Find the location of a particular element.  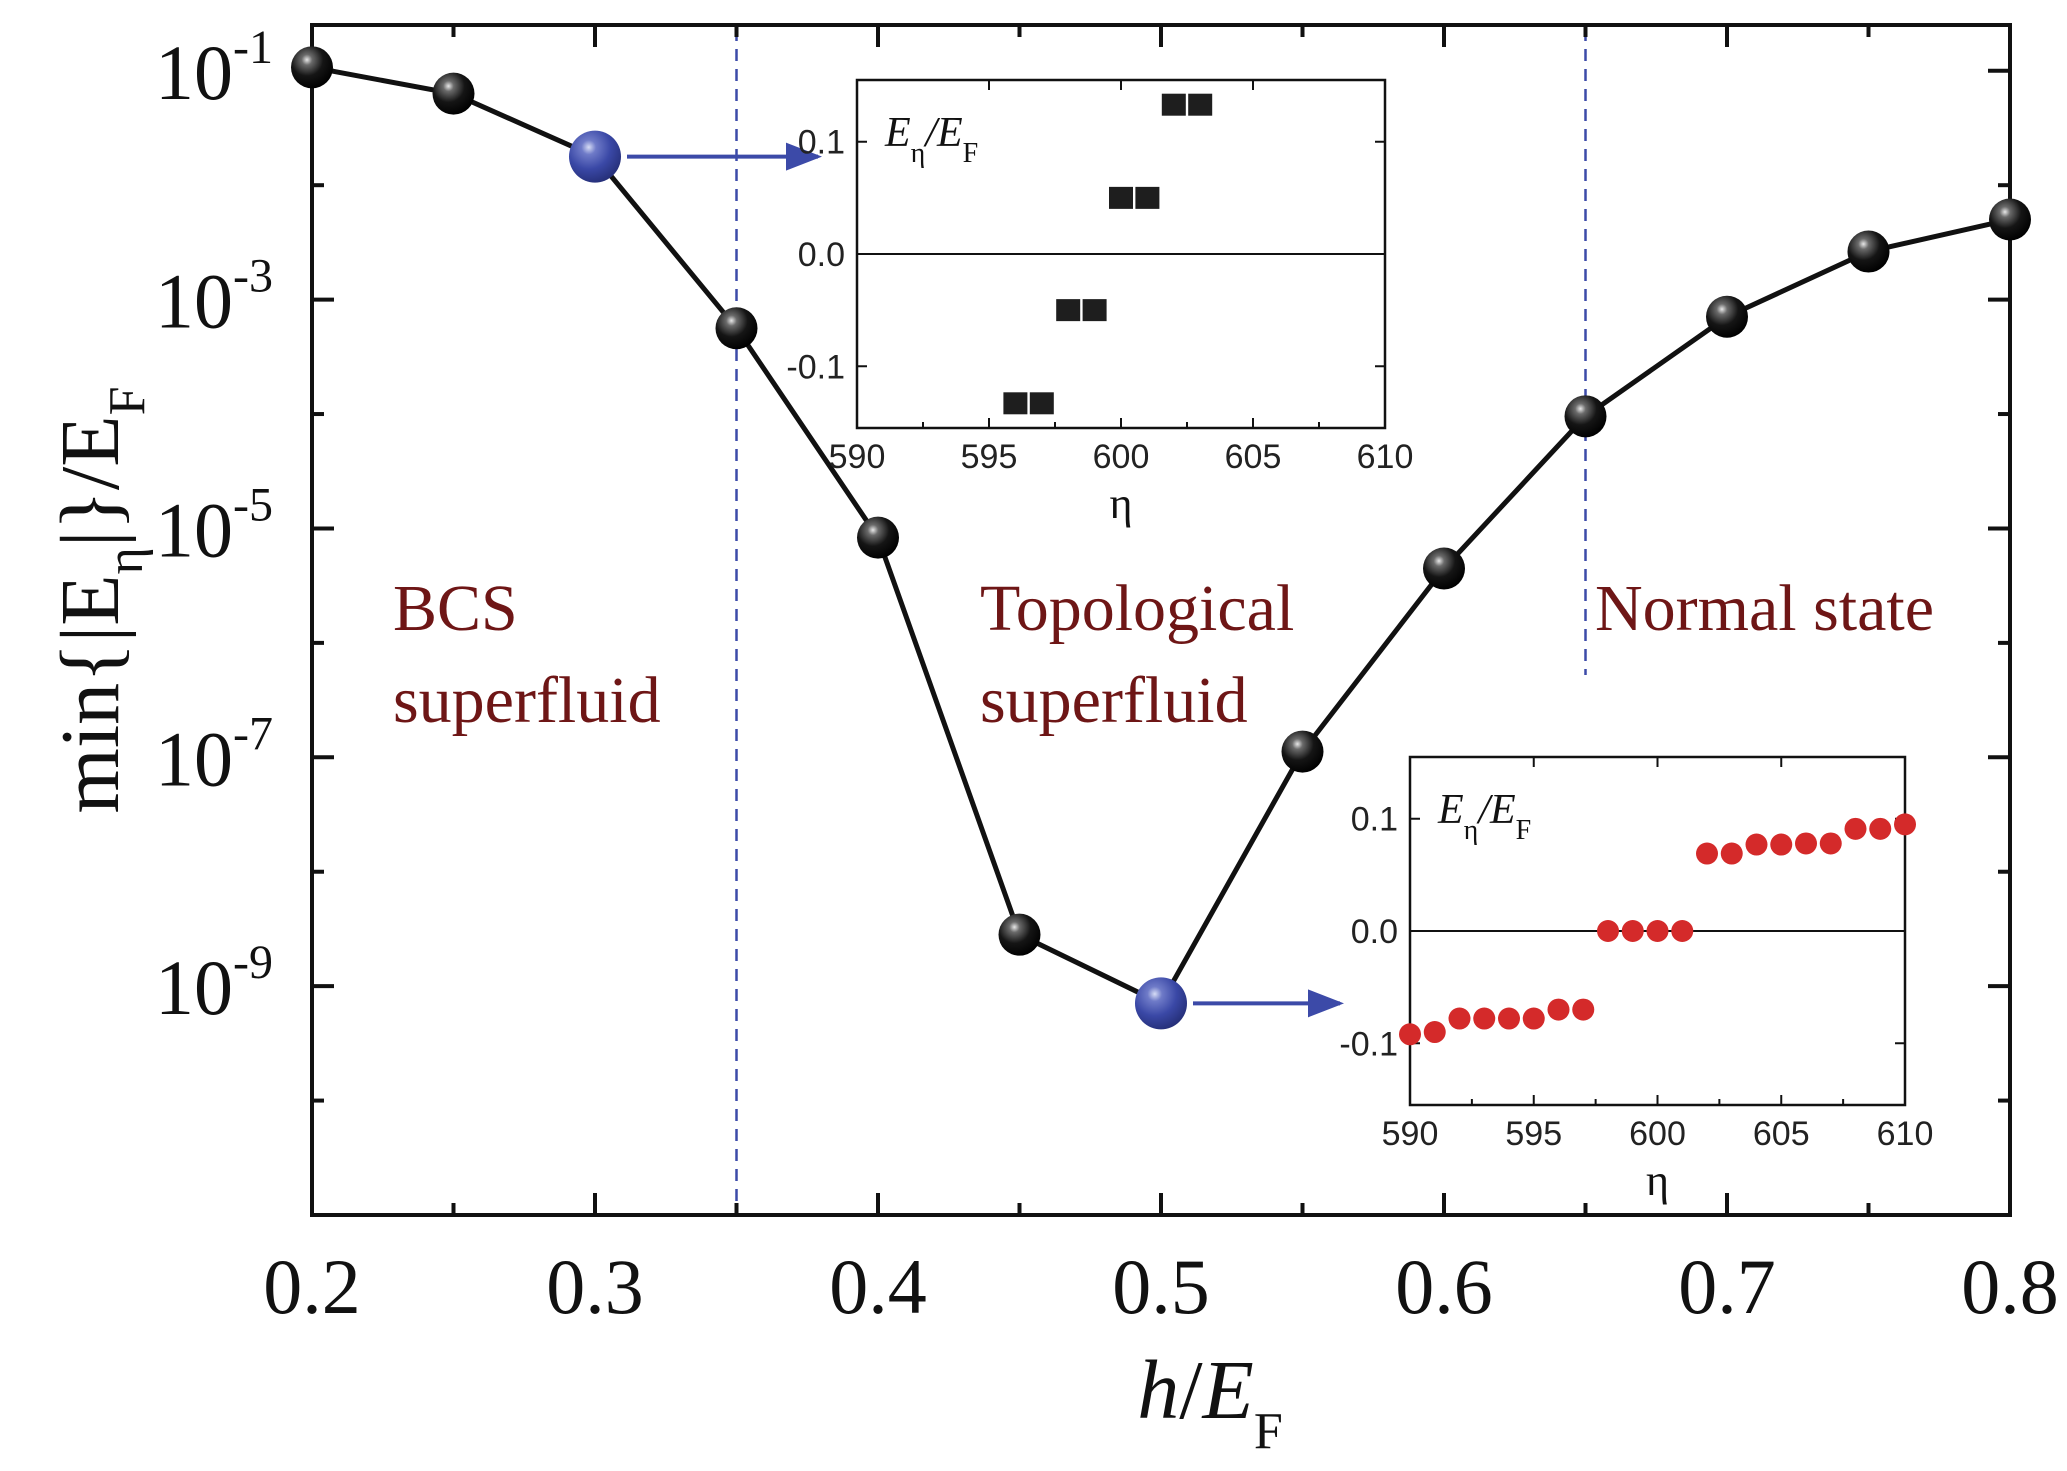

region-label-bcs: BCS is located at coordinates (455, 608).